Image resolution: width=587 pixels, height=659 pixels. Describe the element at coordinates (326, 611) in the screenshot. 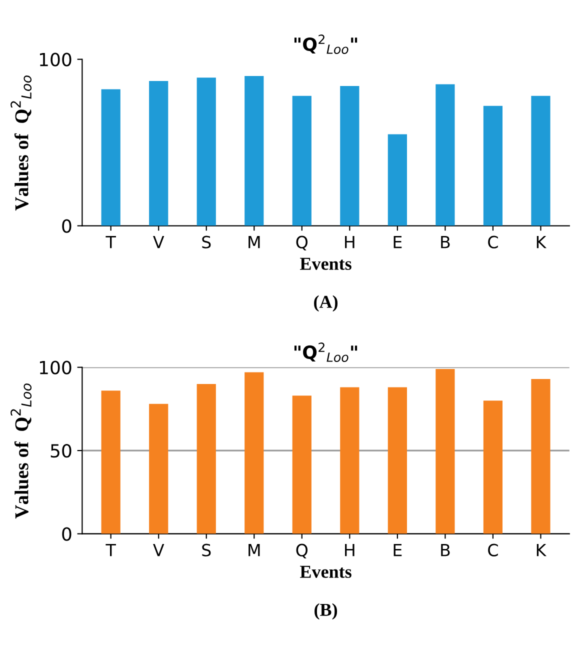

I see `text: (B)` at that location.